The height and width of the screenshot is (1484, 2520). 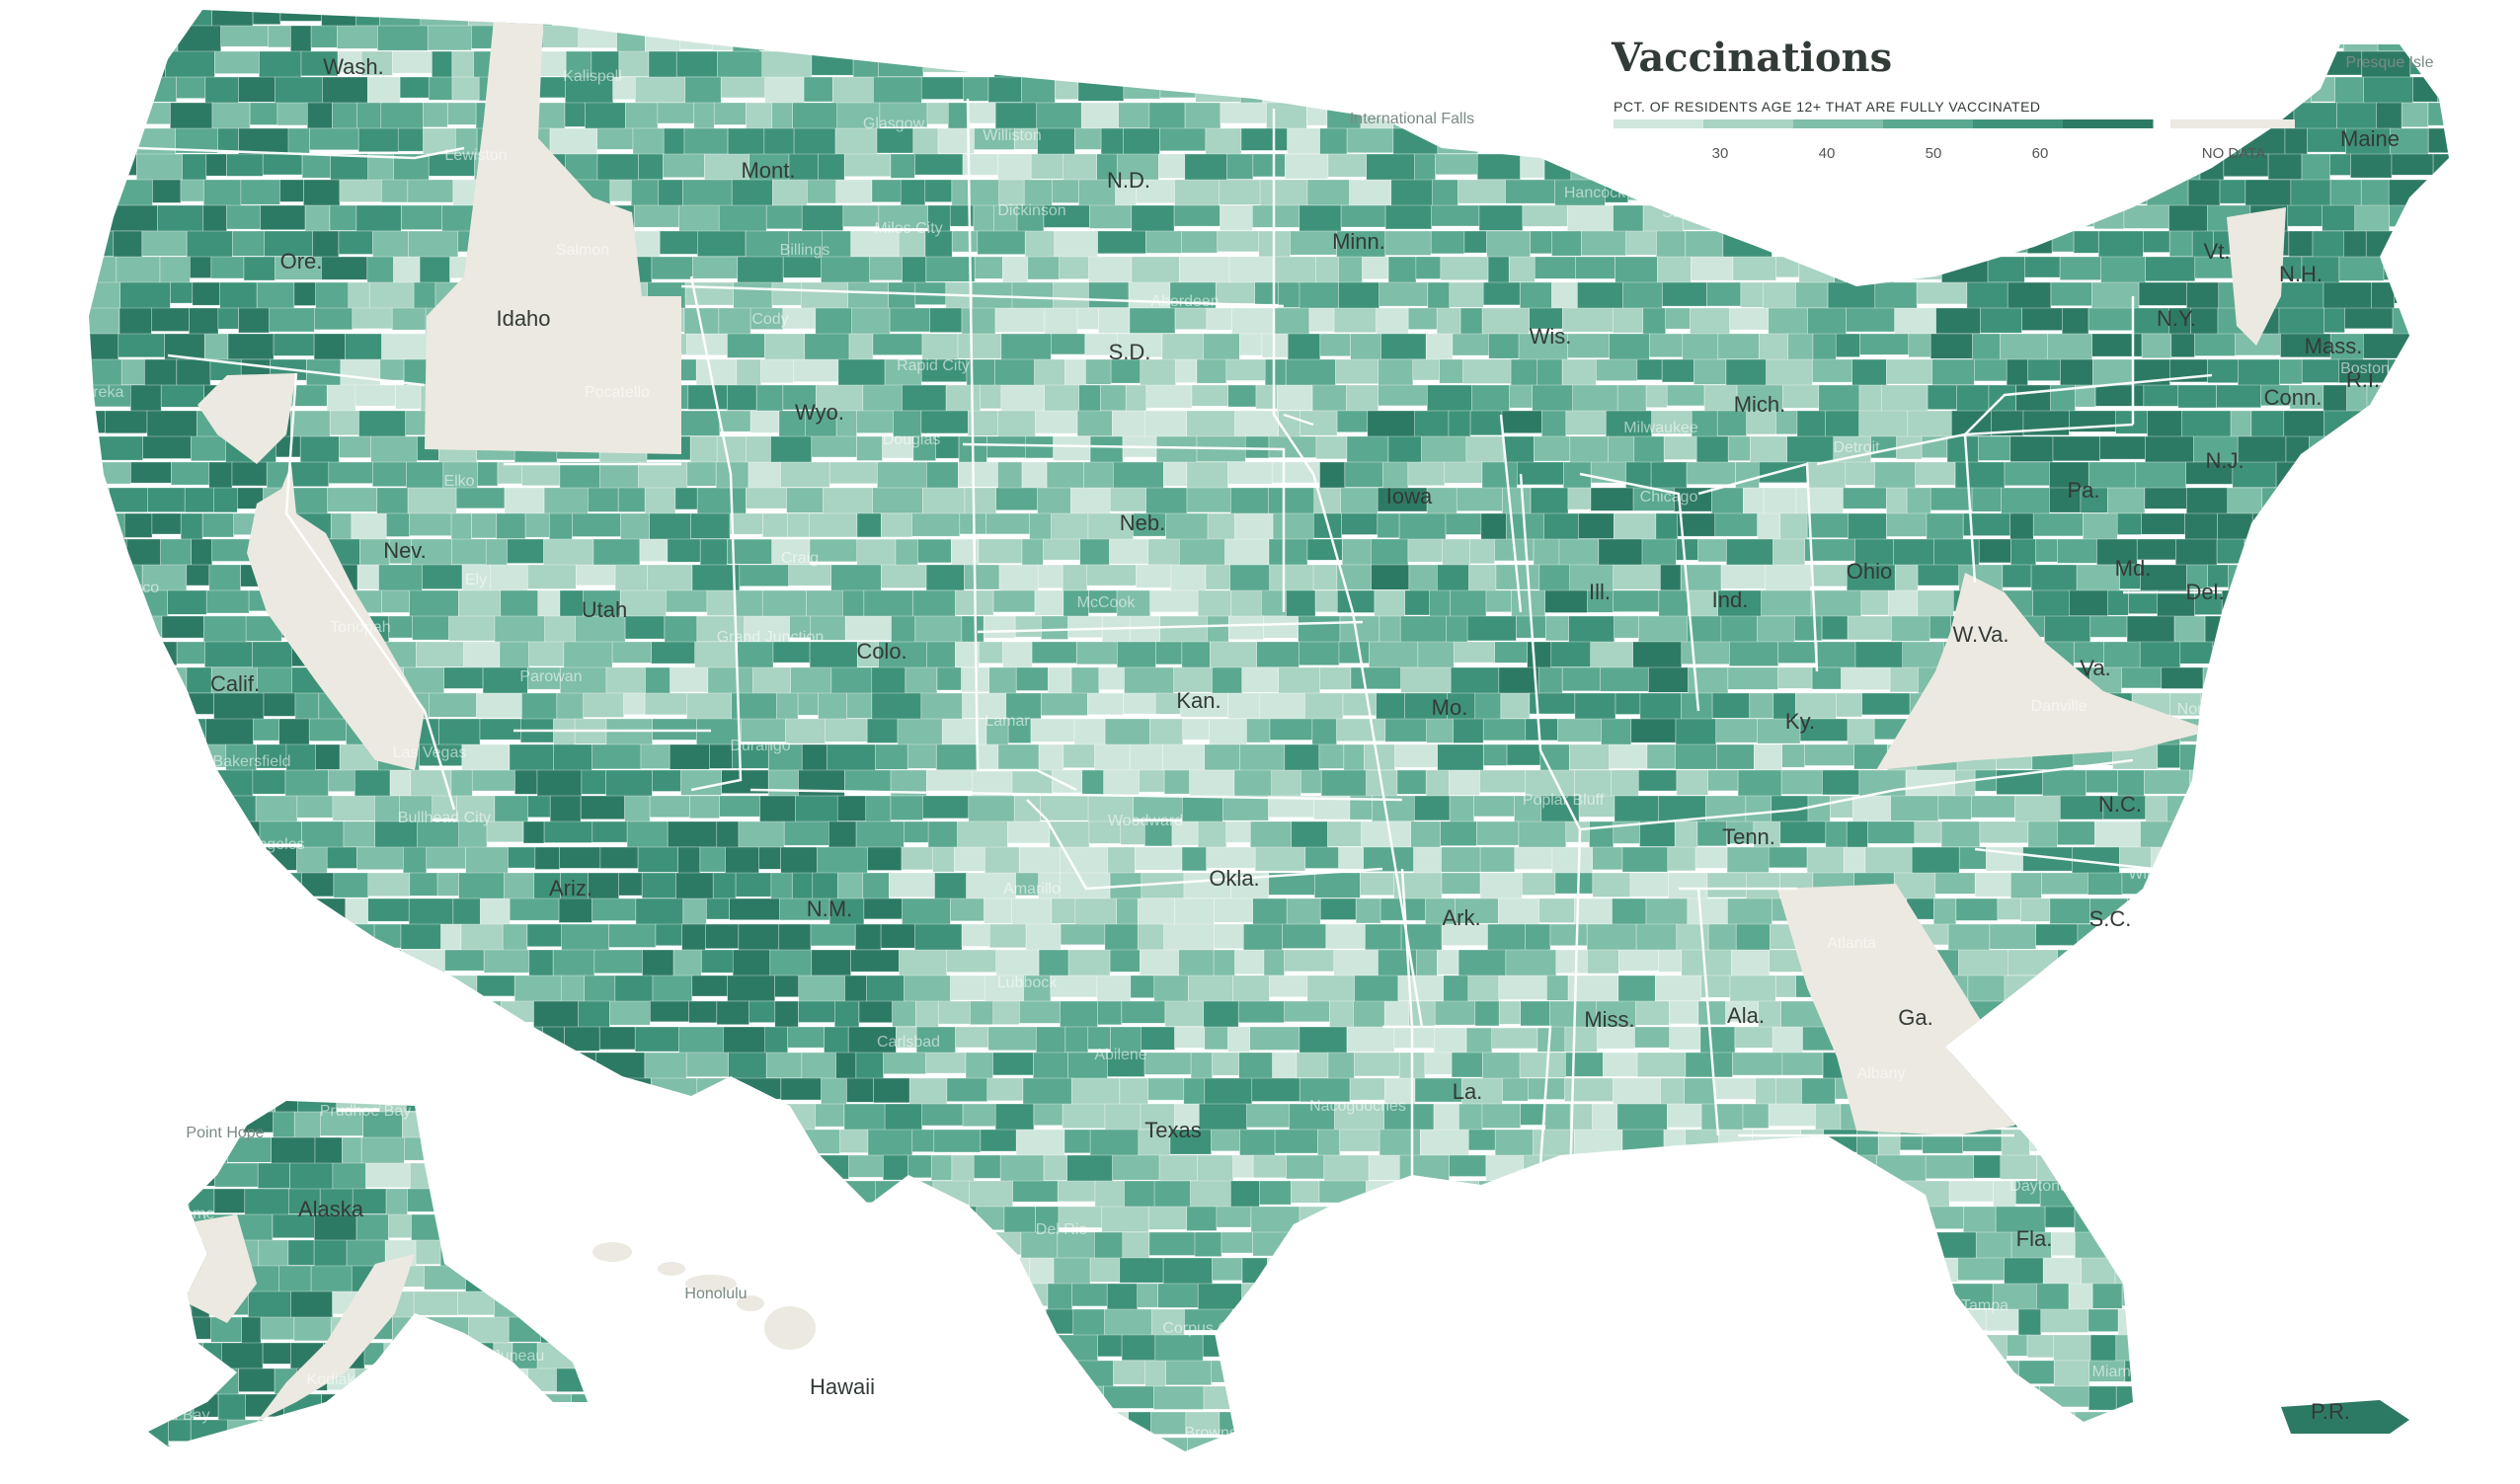 What do you see at coordinates (476, 580) in the screenshot?
I see `city-label-ely: Ely` at bounding box center [476, 580].